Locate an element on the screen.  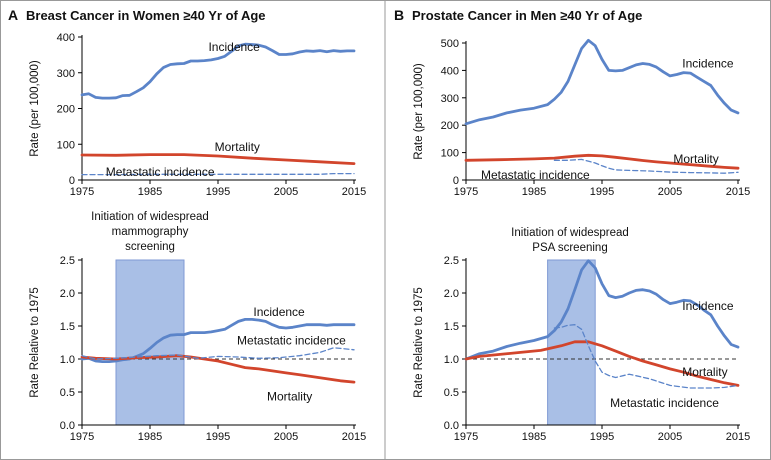
panel-a-annotation-line-2: mammography is located at coordinates (150, 232).